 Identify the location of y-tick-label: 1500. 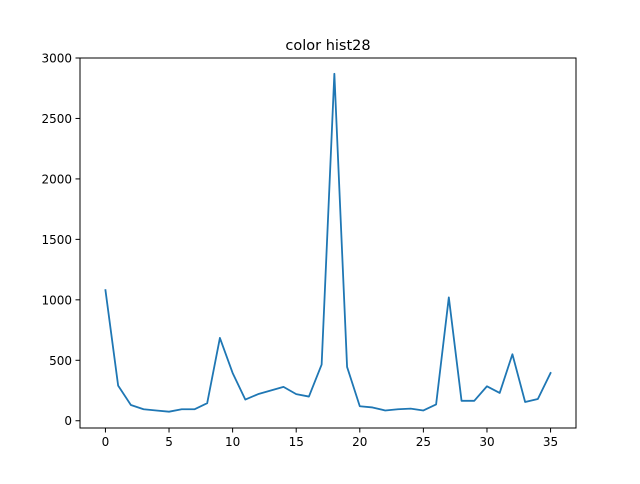
(56, 240).